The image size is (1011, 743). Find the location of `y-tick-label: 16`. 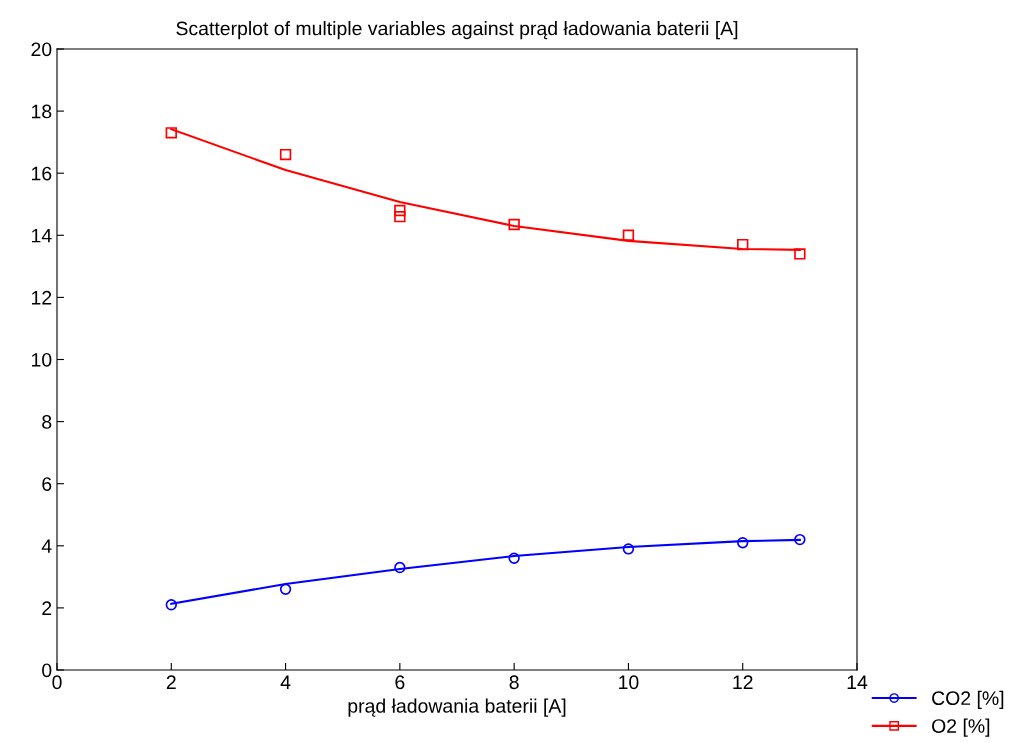

y-tick-label: 16 is located at coordinates (42, 173).